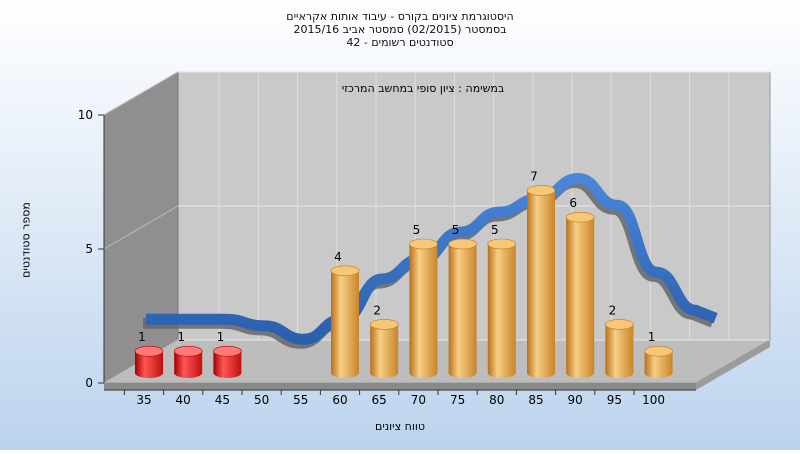 The image size is (800, 454). What do you see at coordinates (400, 386) in the screenshot?
I see `floor-front-edge` at bounding box center [400, 386].